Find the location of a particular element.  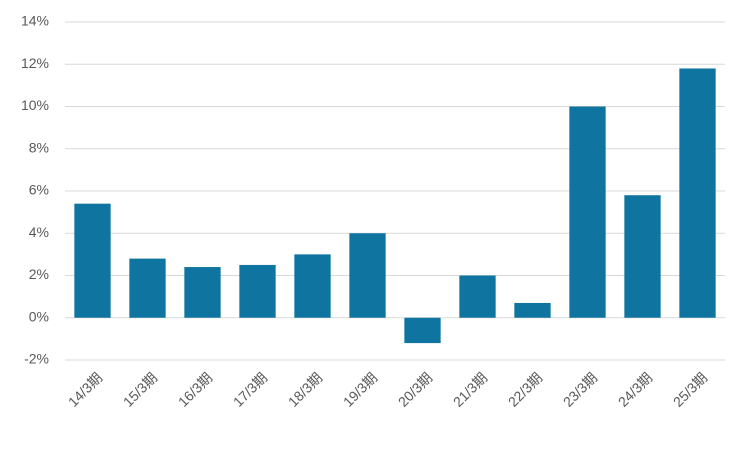

y-tick-label: -2% is located at coordinates (36, 359).